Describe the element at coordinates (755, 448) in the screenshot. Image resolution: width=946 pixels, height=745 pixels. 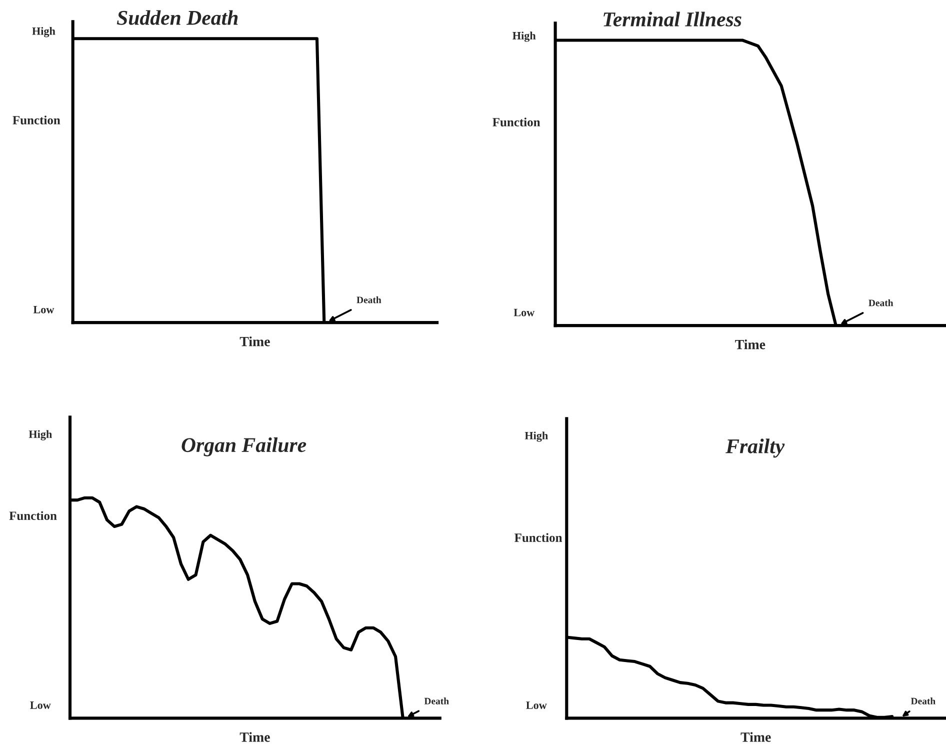
I see `chart-title: Frailty` at that location.